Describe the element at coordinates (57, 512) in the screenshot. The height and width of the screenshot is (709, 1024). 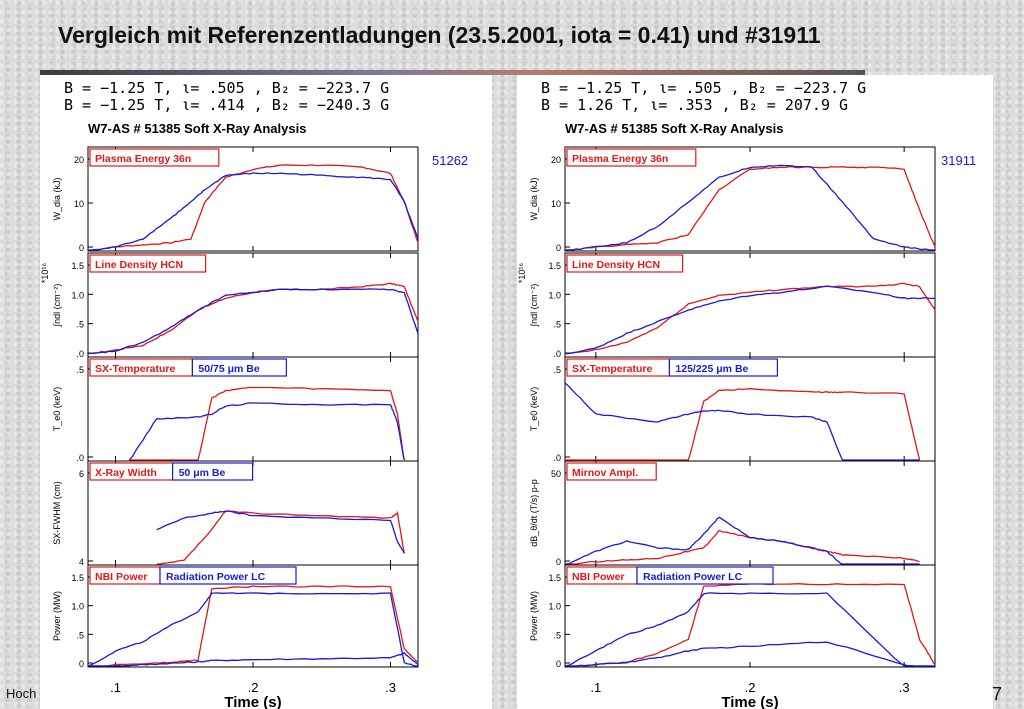
I see `y-axis-label: SX-FWHM (cm)` at that location.